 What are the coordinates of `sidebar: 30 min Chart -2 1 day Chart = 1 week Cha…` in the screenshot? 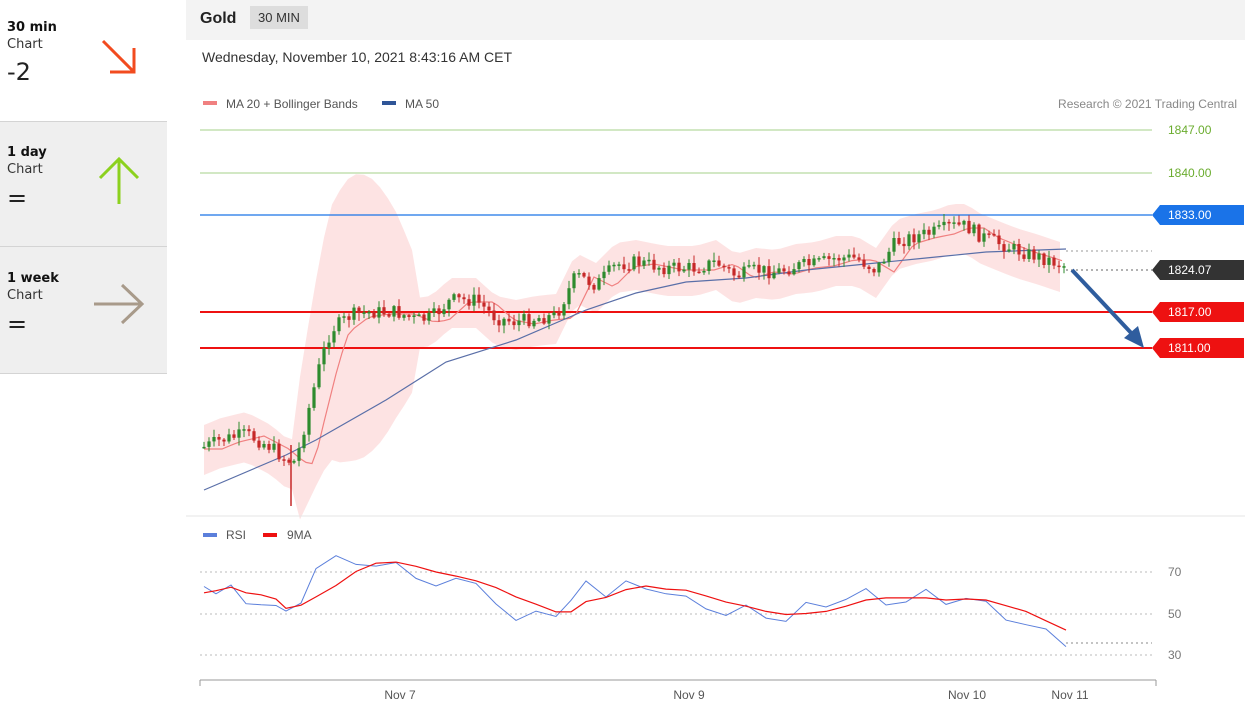 It's located at (83, 354).